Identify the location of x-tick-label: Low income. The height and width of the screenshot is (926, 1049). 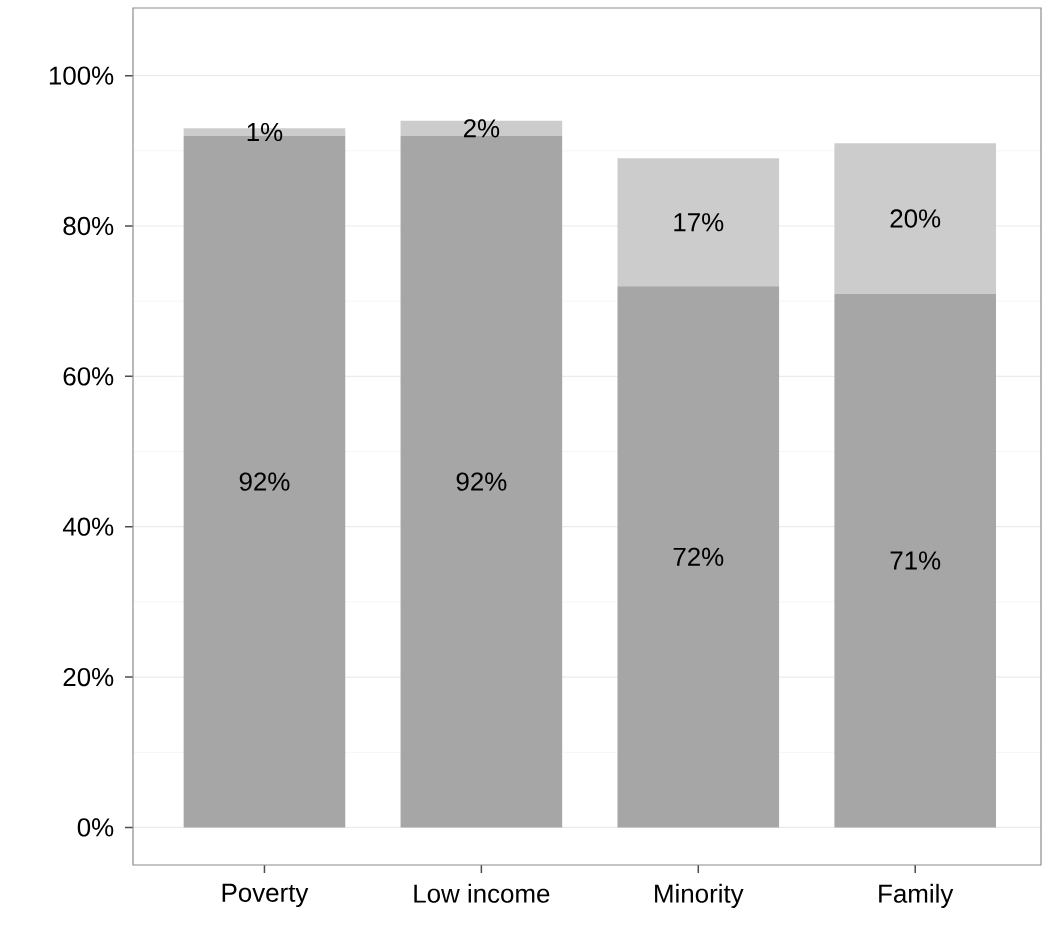
(482, 893).